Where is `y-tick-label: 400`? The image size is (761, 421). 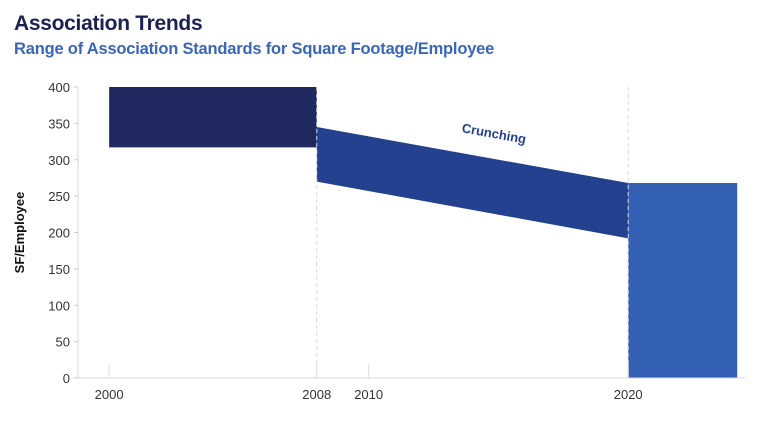
y-tick-label: 400 is located at coordinates (59, 87).